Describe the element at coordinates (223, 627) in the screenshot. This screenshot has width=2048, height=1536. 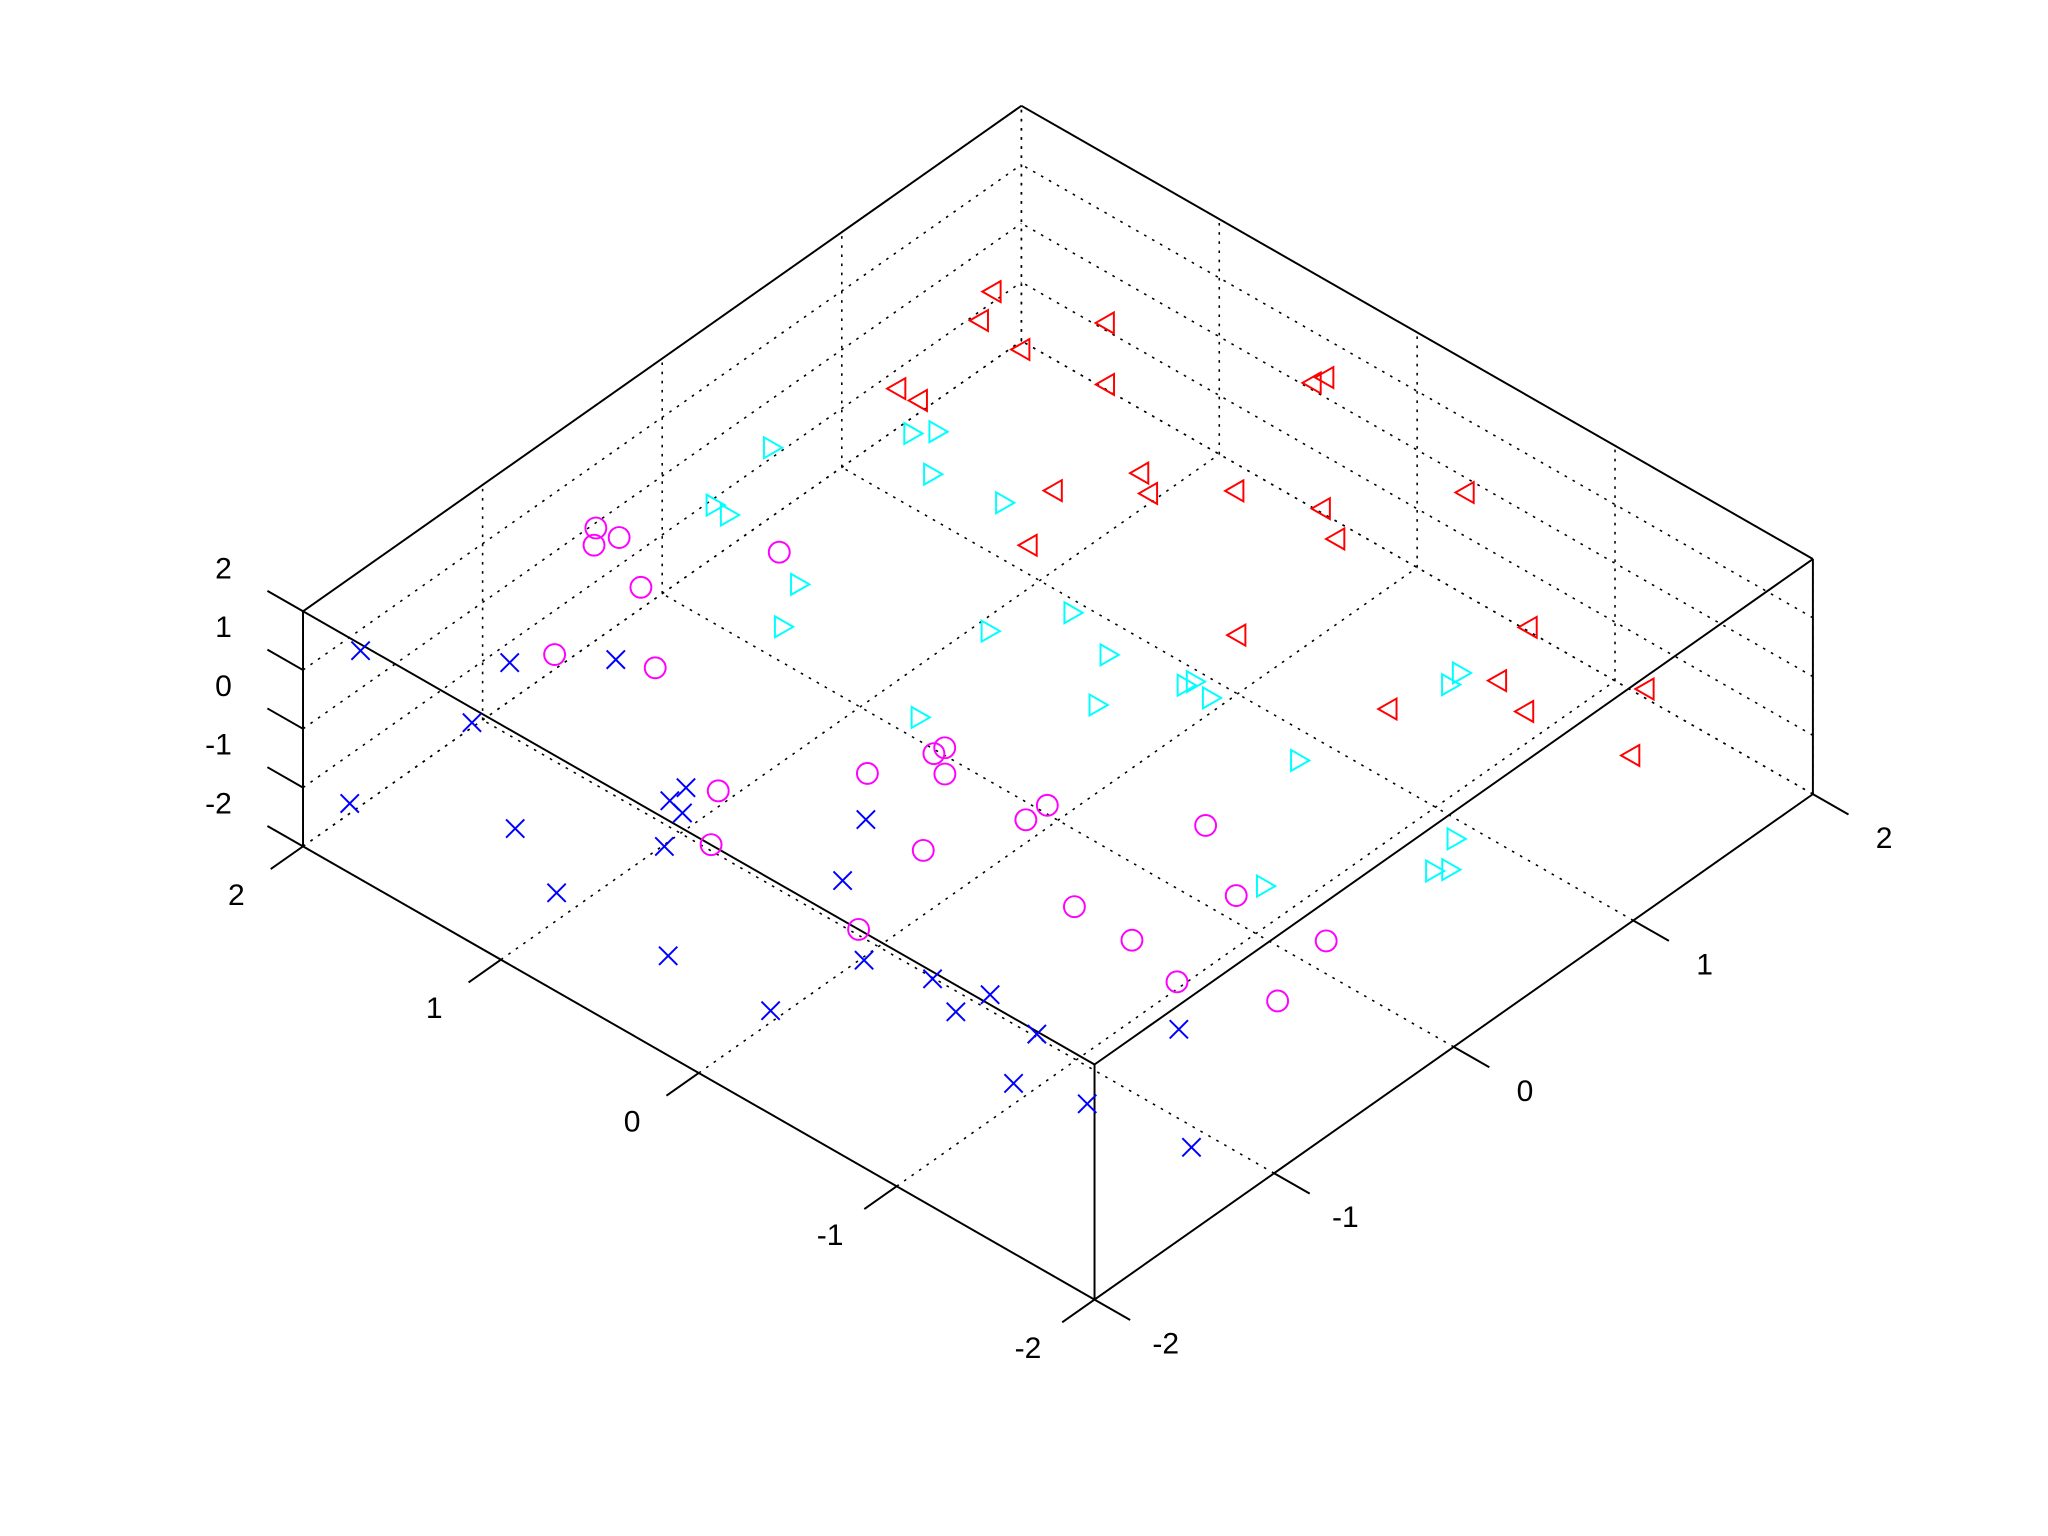
I see `z-tick-label: 1` at that location.